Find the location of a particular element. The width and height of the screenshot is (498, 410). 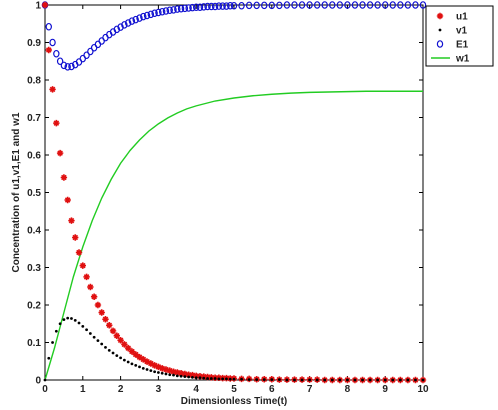

y-tick-label: 0.6 is located at coordinates (34, 156).